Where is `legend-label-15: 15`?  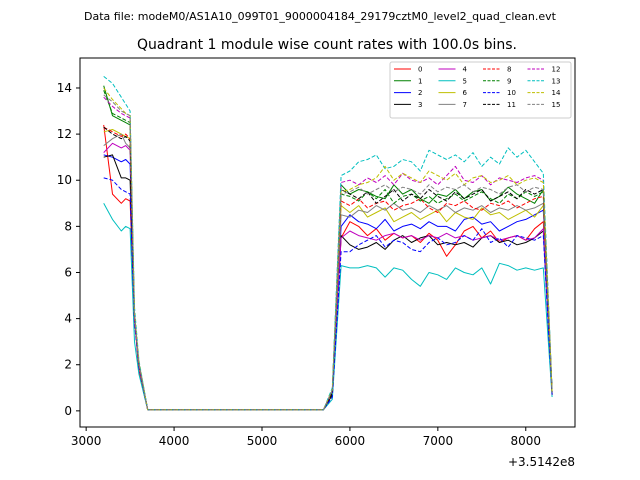
legend-label-15: 15 is located at coordinates (556, 105).